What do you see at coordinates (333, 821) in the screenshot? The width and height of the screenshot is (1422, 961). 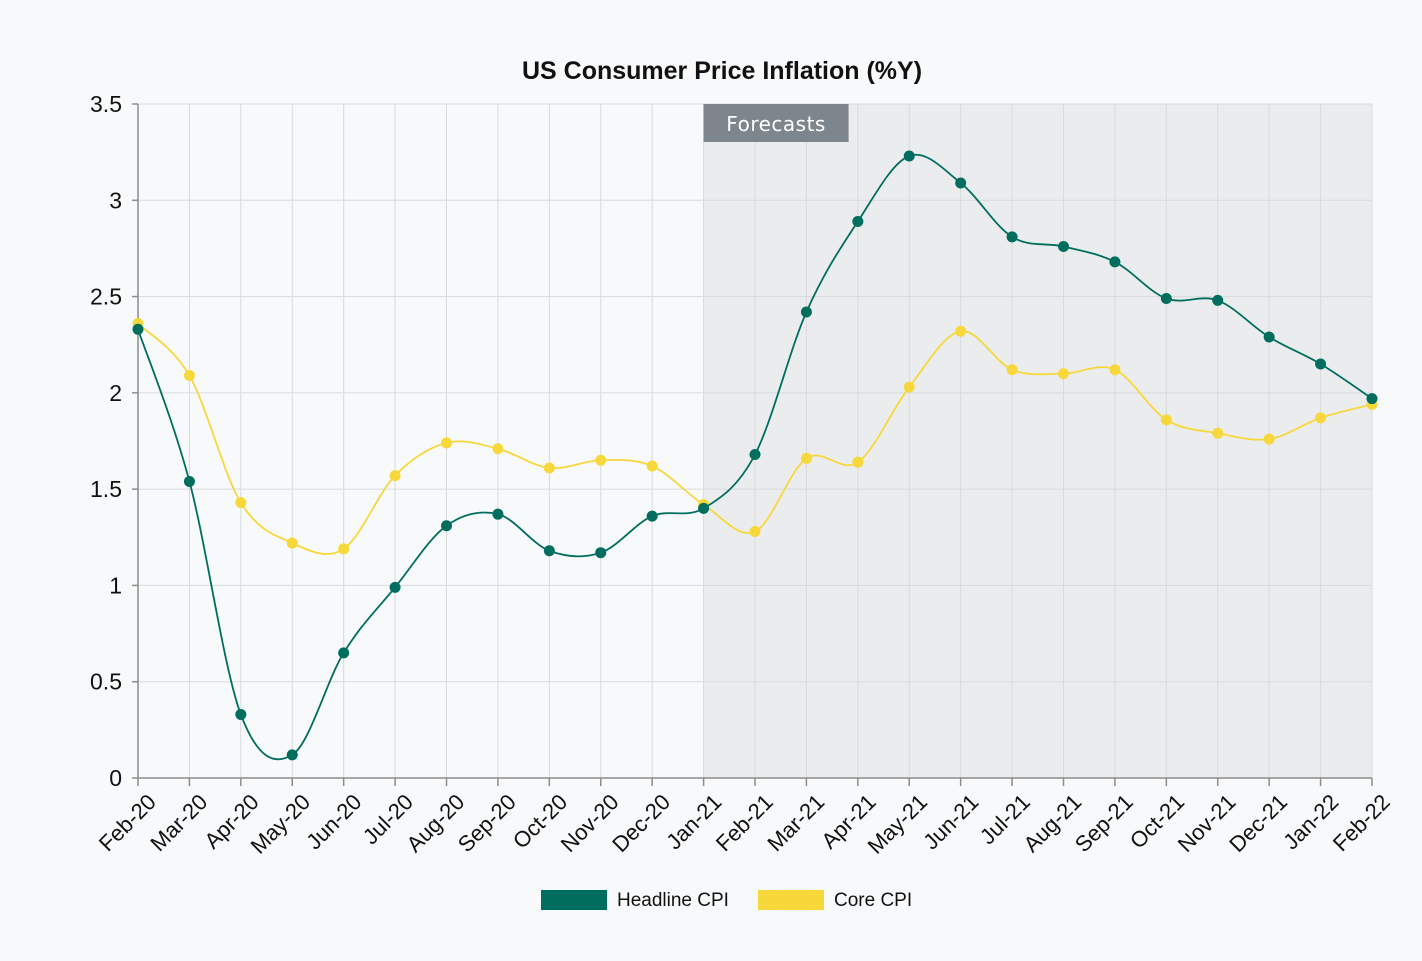 I see `x-tick-label: Jun-20` at bounding box center [333, 821].